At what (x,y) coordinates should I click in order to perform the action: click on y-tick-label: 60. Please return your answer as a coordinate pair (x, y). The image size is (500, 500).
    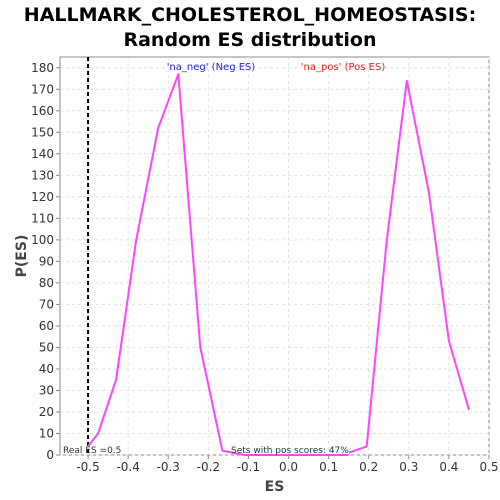
    Looking at the image, I should click on (46, 326).